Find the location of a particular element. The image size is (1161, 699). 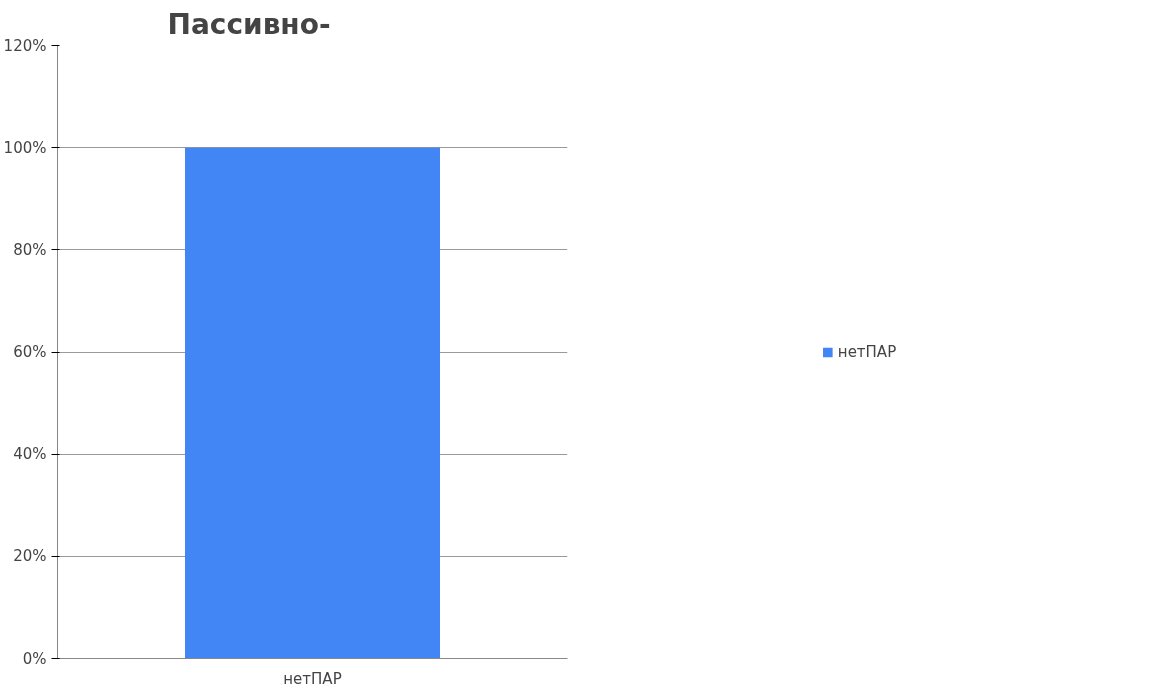

y-tick-label: 60% is located at coordinates (30, 352).